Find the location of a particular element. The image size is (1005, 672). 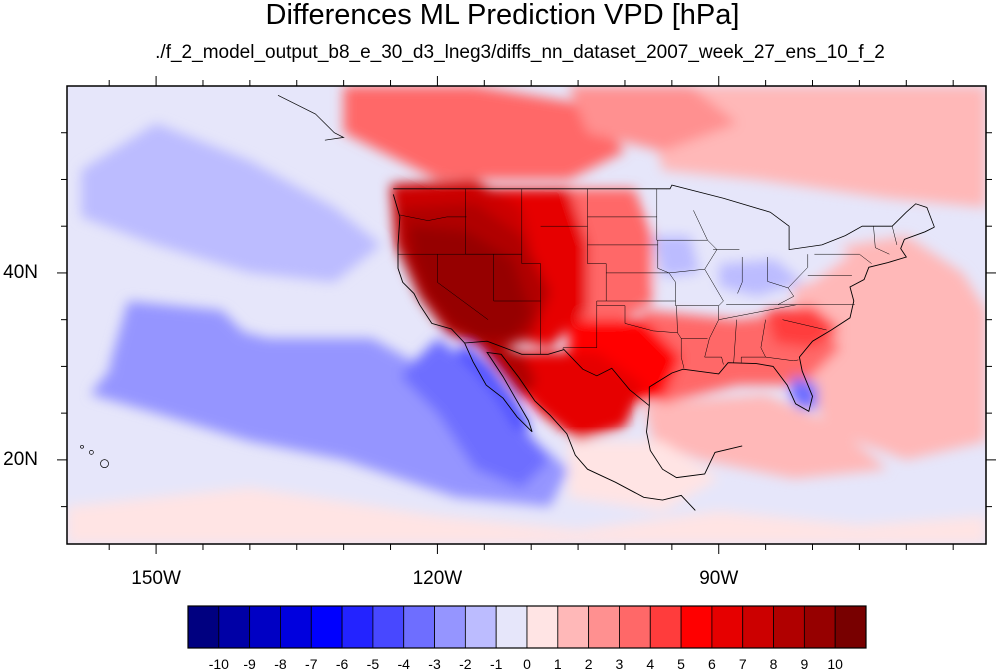

colorbar-tick-label: 0 is located at coordinates (527, 664).